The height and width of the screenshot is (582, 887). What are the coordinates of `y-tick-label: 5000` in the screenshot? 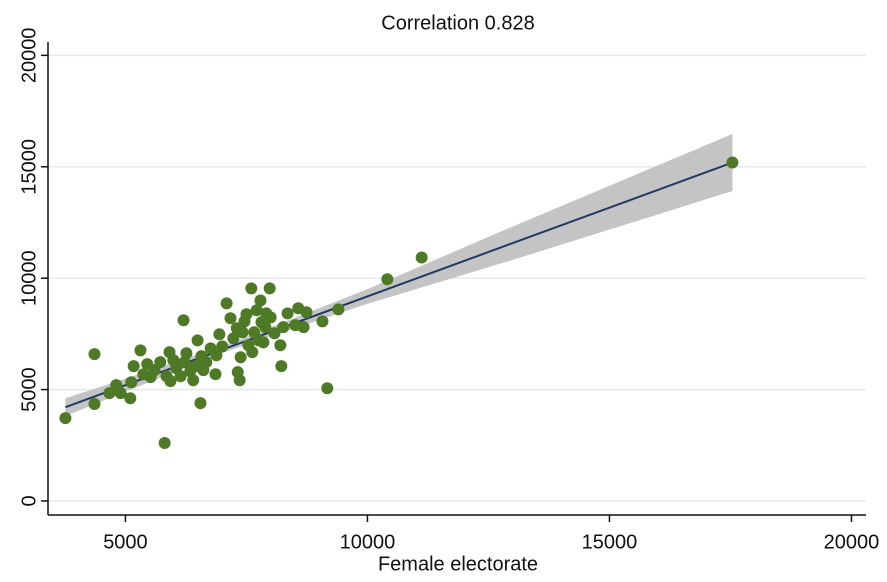 It's located at (29, 389).